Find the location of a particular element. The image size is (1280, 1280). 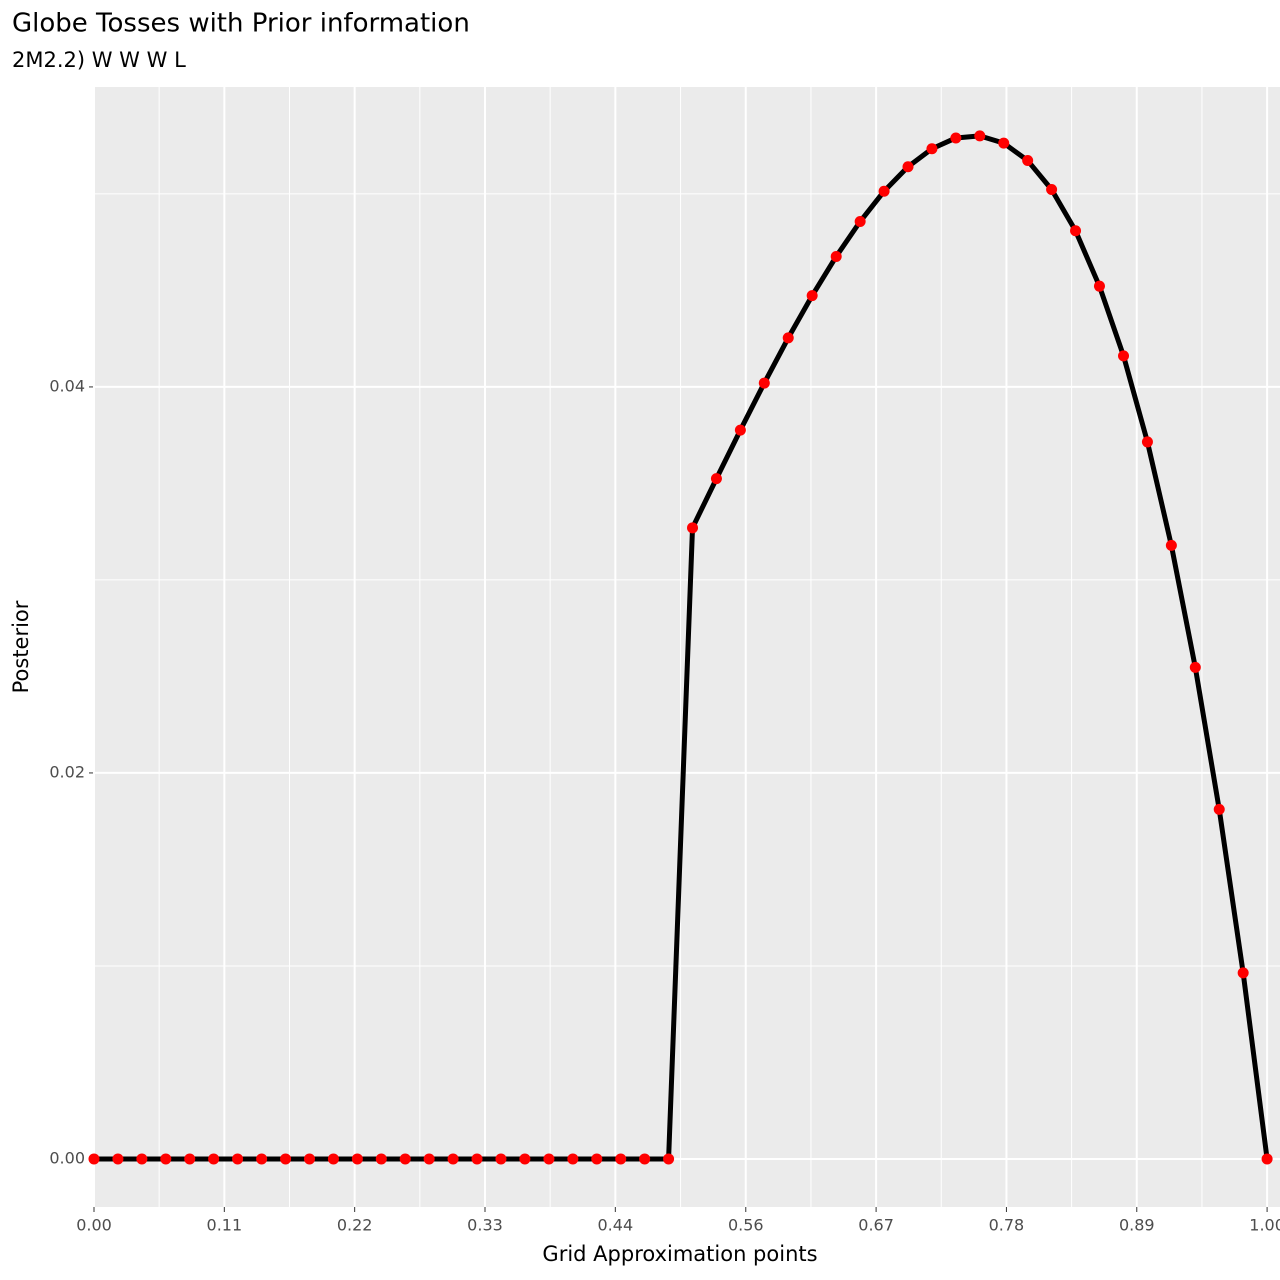

chart-title: Globe Tosses with Prior information is located at coordinates (241, 24).